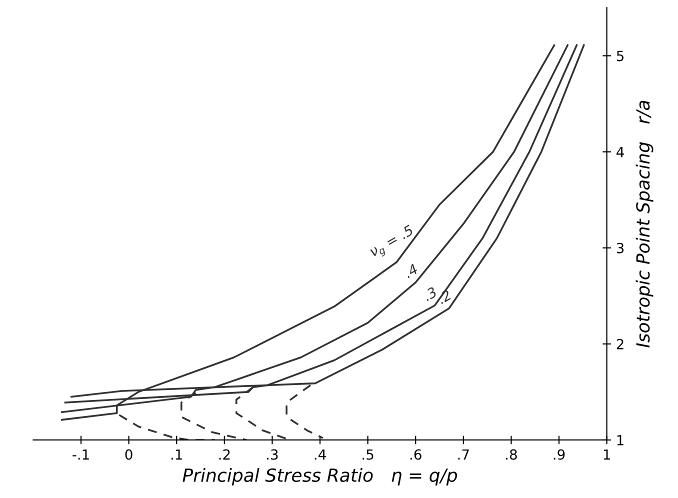  What do you see at coordinates (620, 344) in the screenshot?
I see `y-tick-label: 2` at bounding box center [620, 344].